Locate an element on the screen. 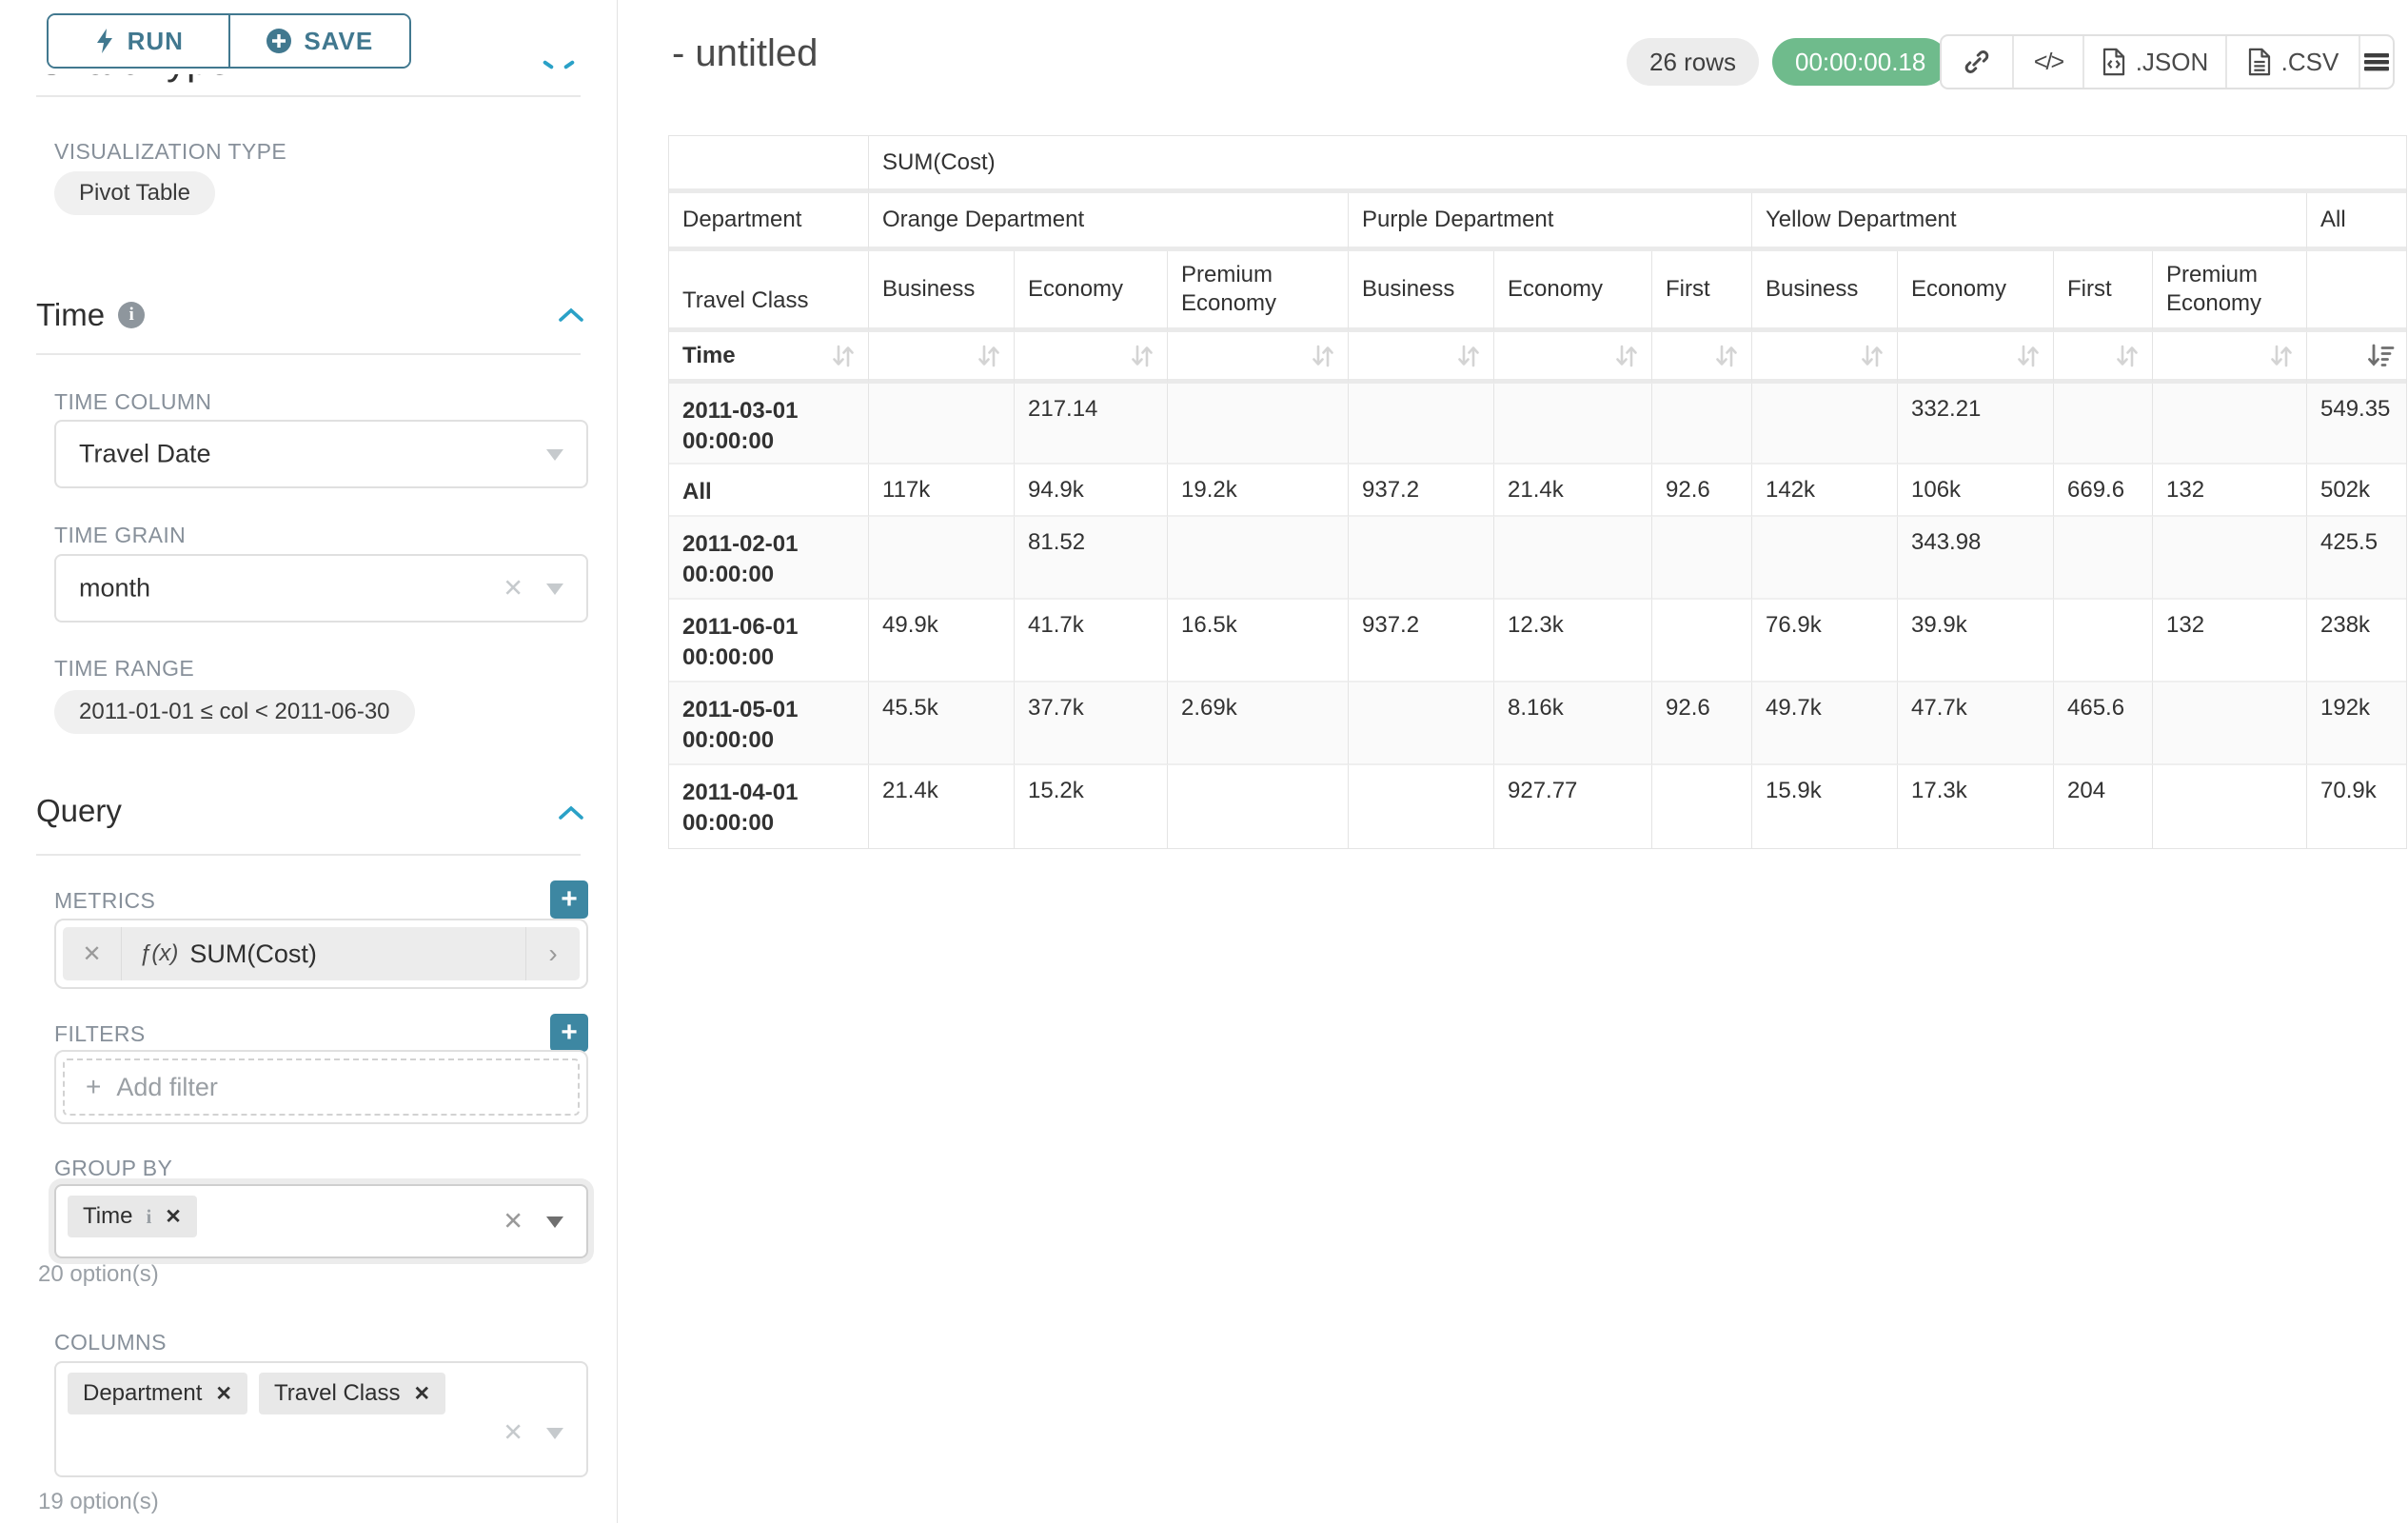 This screenshot has width=2408, height=1523. export-json-button: .JSON is located at coordinates (2153, 62).